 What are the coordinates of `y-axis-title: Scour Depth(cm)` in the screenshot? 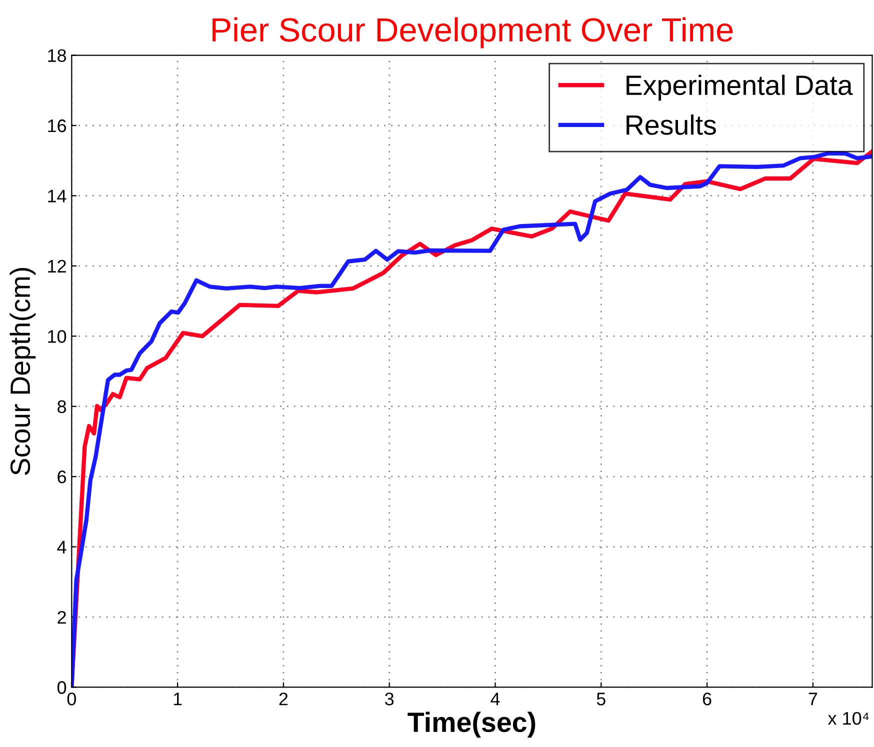 It's located at (23, 371).